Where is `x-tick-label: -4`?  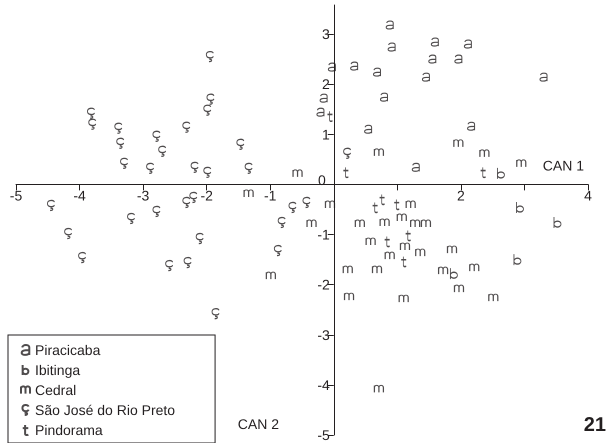 x-tick-label: -4 is located at coordinates (79, 195).